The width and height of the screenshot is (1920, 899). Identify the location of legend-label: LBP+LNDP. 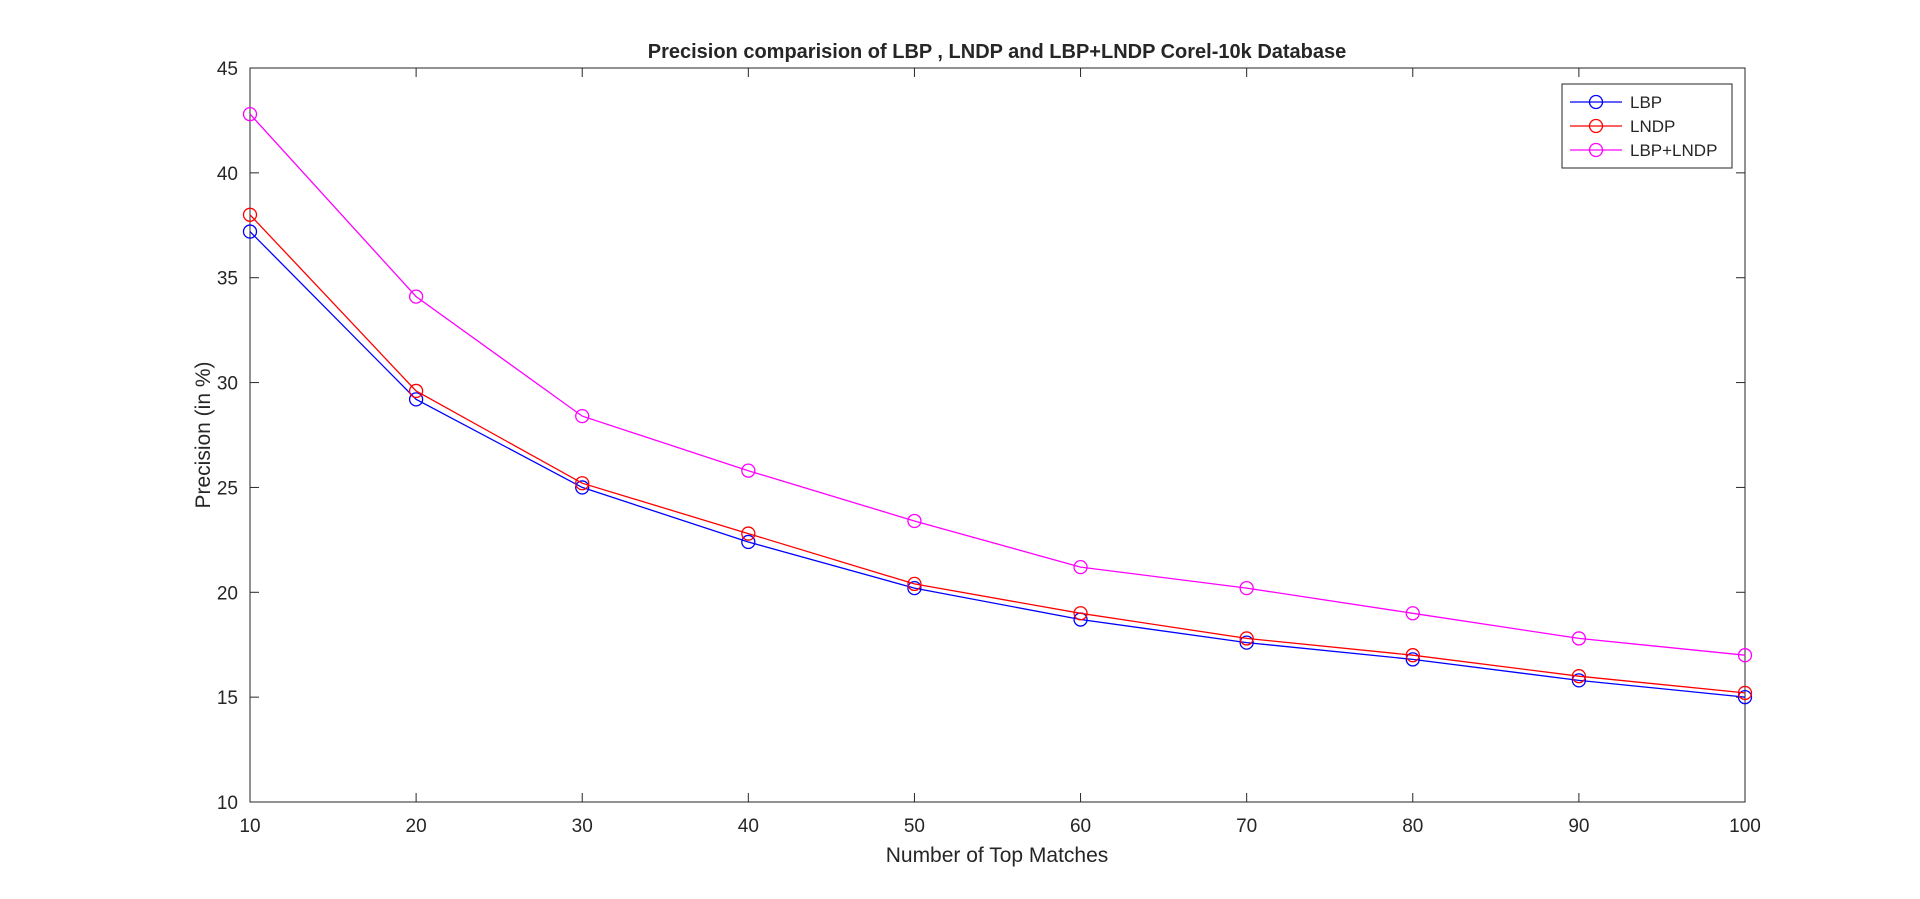
(1673, 150).